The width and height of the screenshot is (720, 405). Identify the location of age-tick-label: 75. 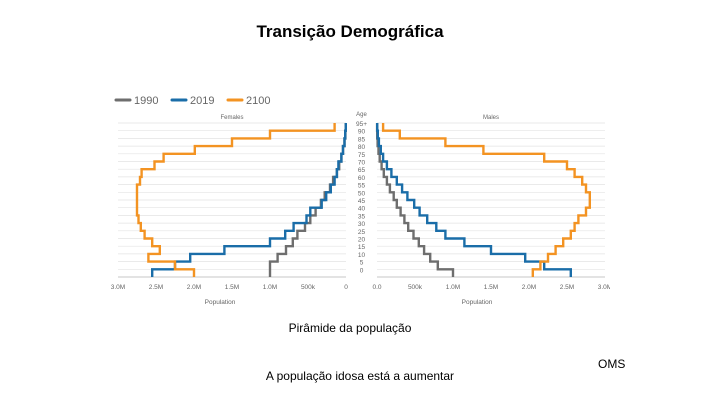
(362, 155).